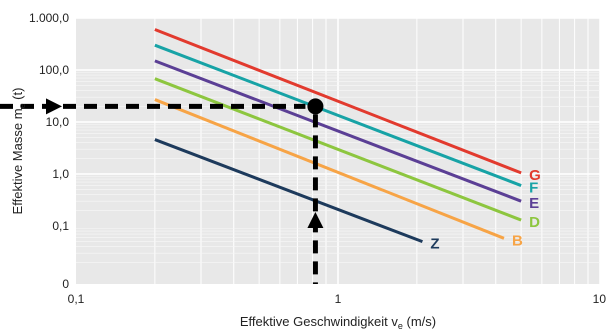  What do you see at coordinates (533, 188) in the screenshot?
I see `series-label-f: F` at bounding box center [533, 188].